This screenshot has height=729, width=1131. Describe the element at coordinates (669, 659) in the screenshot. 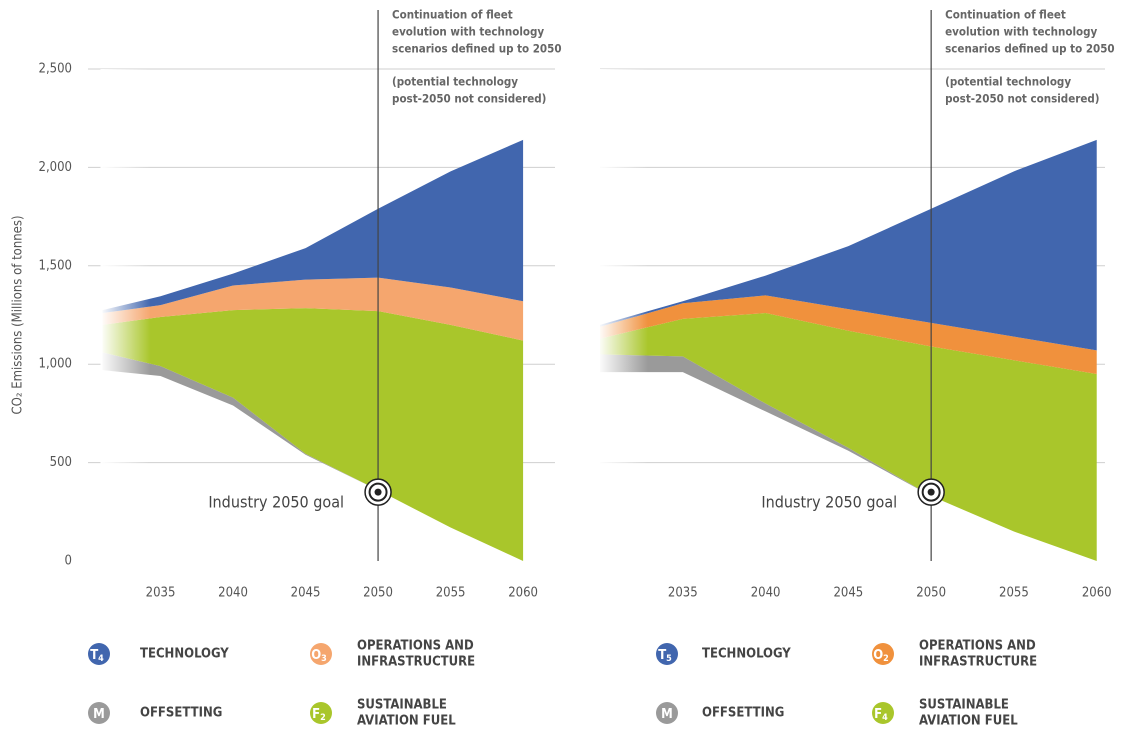

I see `badge-sub: 5` at that location.